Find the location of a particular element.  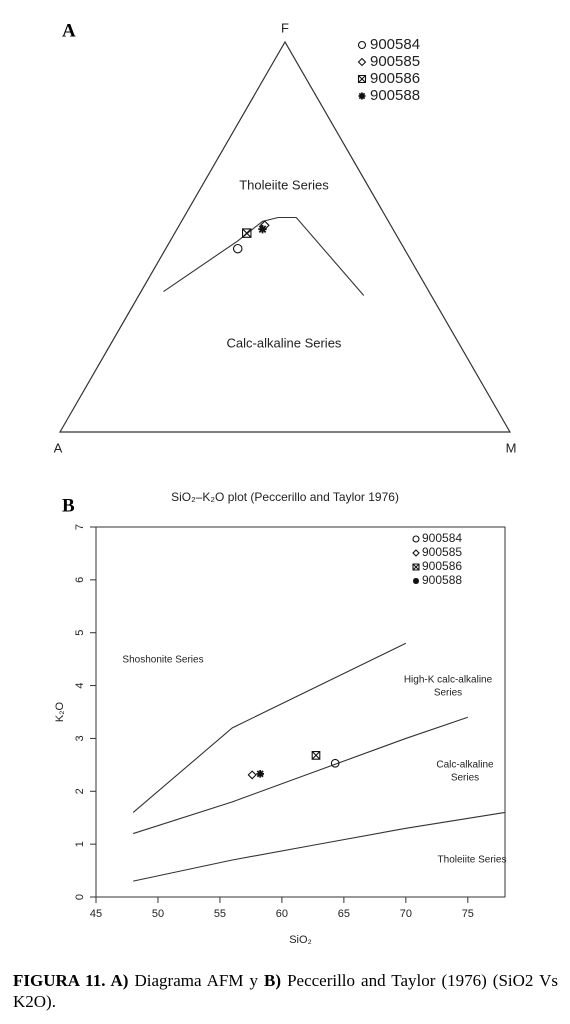

y-tick-label: 2 is located at coordinates (80, 791).